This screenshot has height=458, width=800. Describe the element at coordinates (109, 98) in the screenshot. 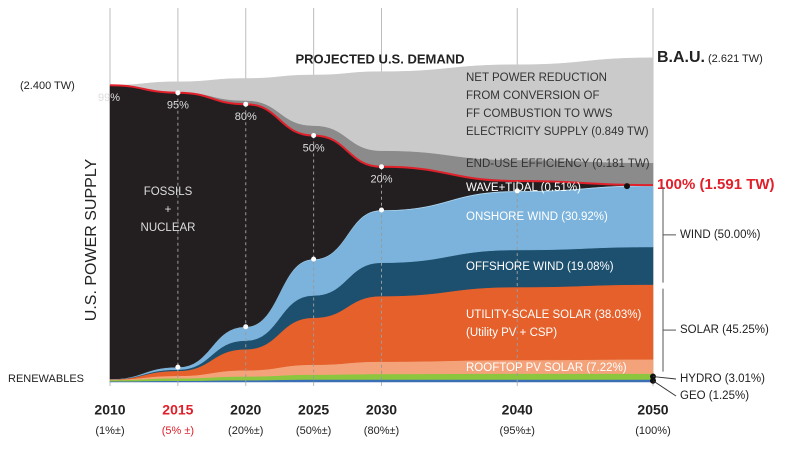

I see `share-label: 99%` at that location.